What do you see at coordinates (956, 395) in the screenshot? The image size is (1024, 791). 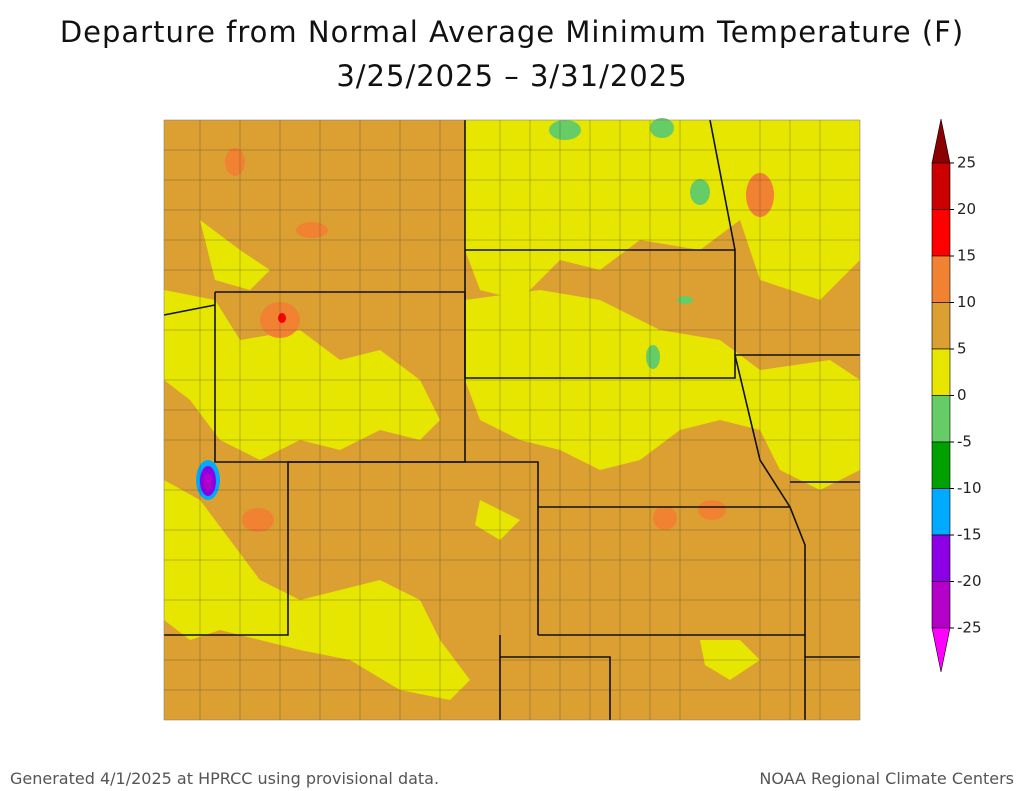 I see `legend: 25 20 15 10 5 0 -5 -10 -15 -20 -25` at bounding box center [956, 395].